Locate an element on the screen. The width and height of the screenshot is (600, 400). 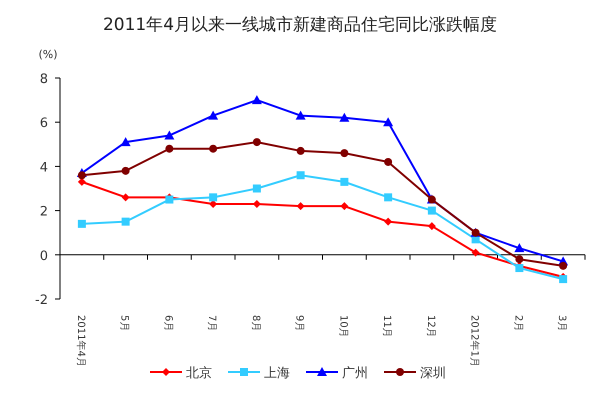
x-tick-label: 12月 is located at coordinates (430, 326).